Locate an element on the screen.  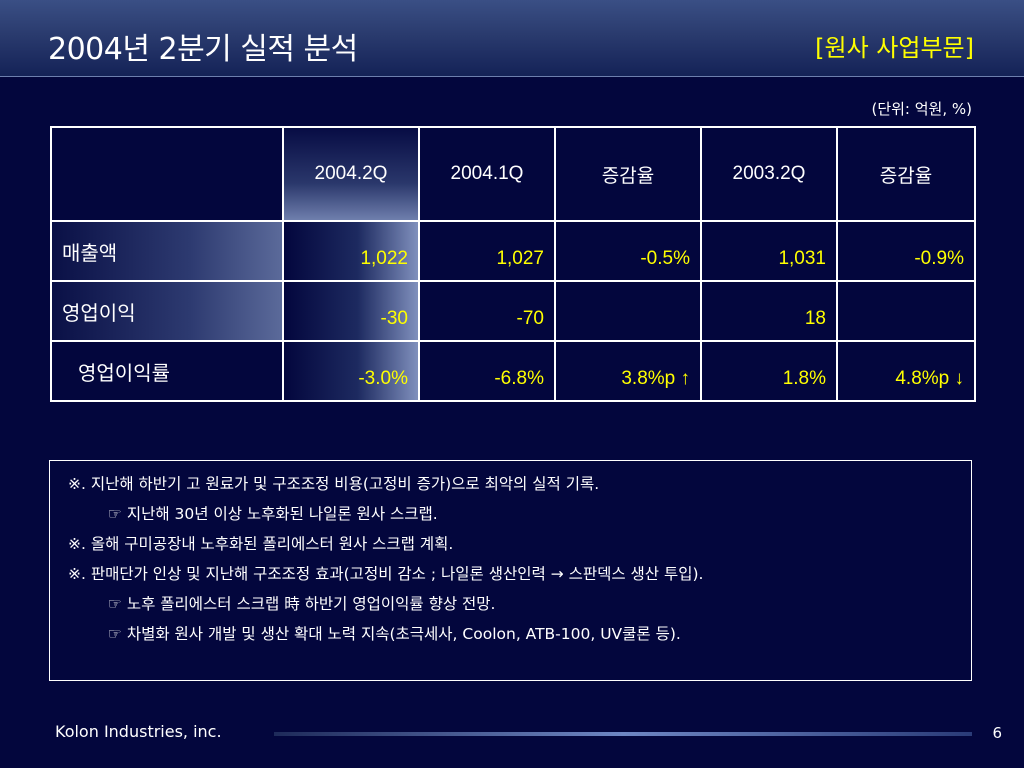
table-header-row: 2004.2Q 2004.1Q 증감율 2003.2Q 증감율 is located at coordinates (513, 174).